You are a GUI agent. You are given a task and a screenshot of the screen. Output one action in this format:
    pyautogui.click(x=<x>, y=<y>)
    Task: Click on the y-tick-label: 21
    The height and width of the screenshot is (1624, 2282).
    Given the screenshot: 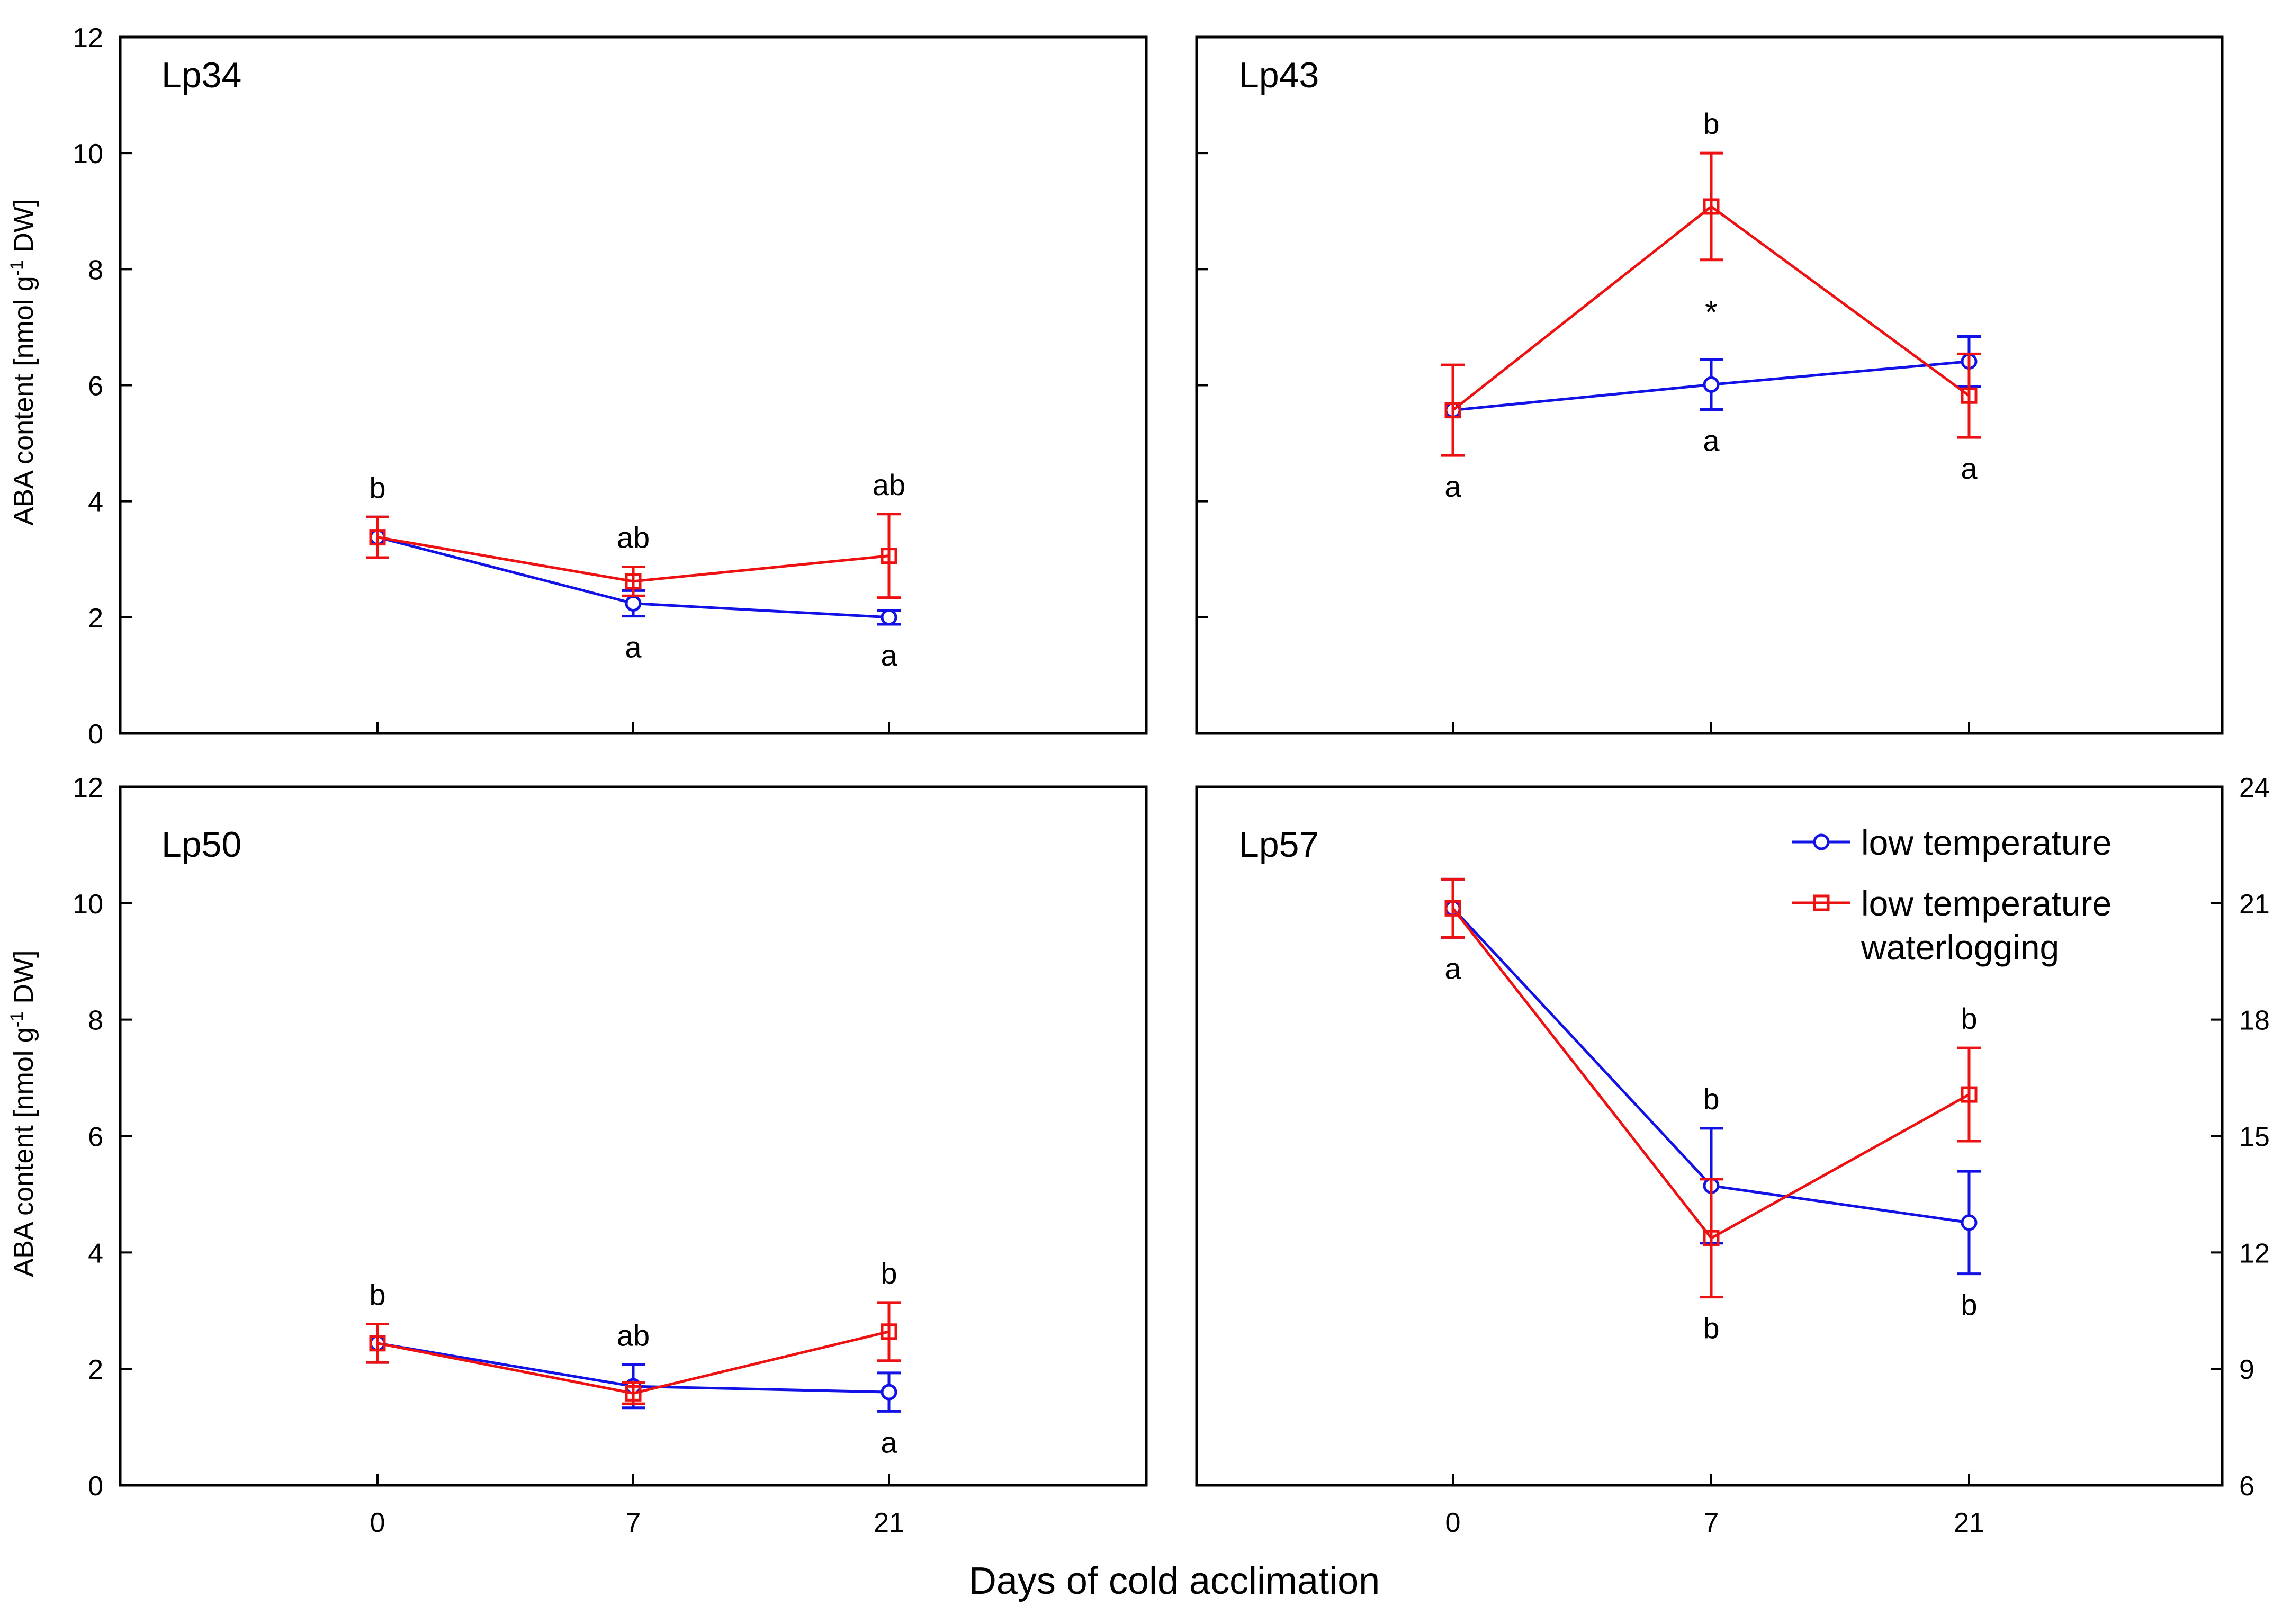 What is the action you would take?
    pyautogui.click(x=2254, y=905)
    